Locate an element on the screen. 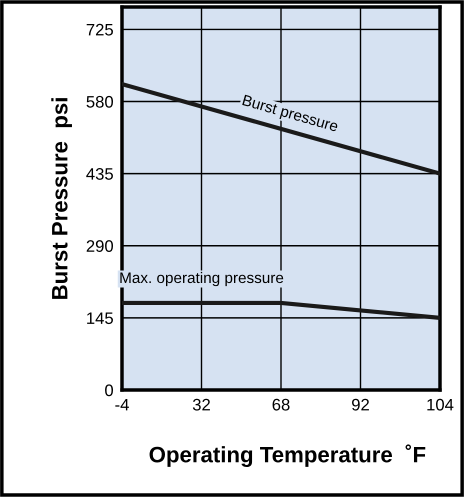 This screenshot has height=497, width=464. x-tick-label: -4 is located at coordinates (122, 404).